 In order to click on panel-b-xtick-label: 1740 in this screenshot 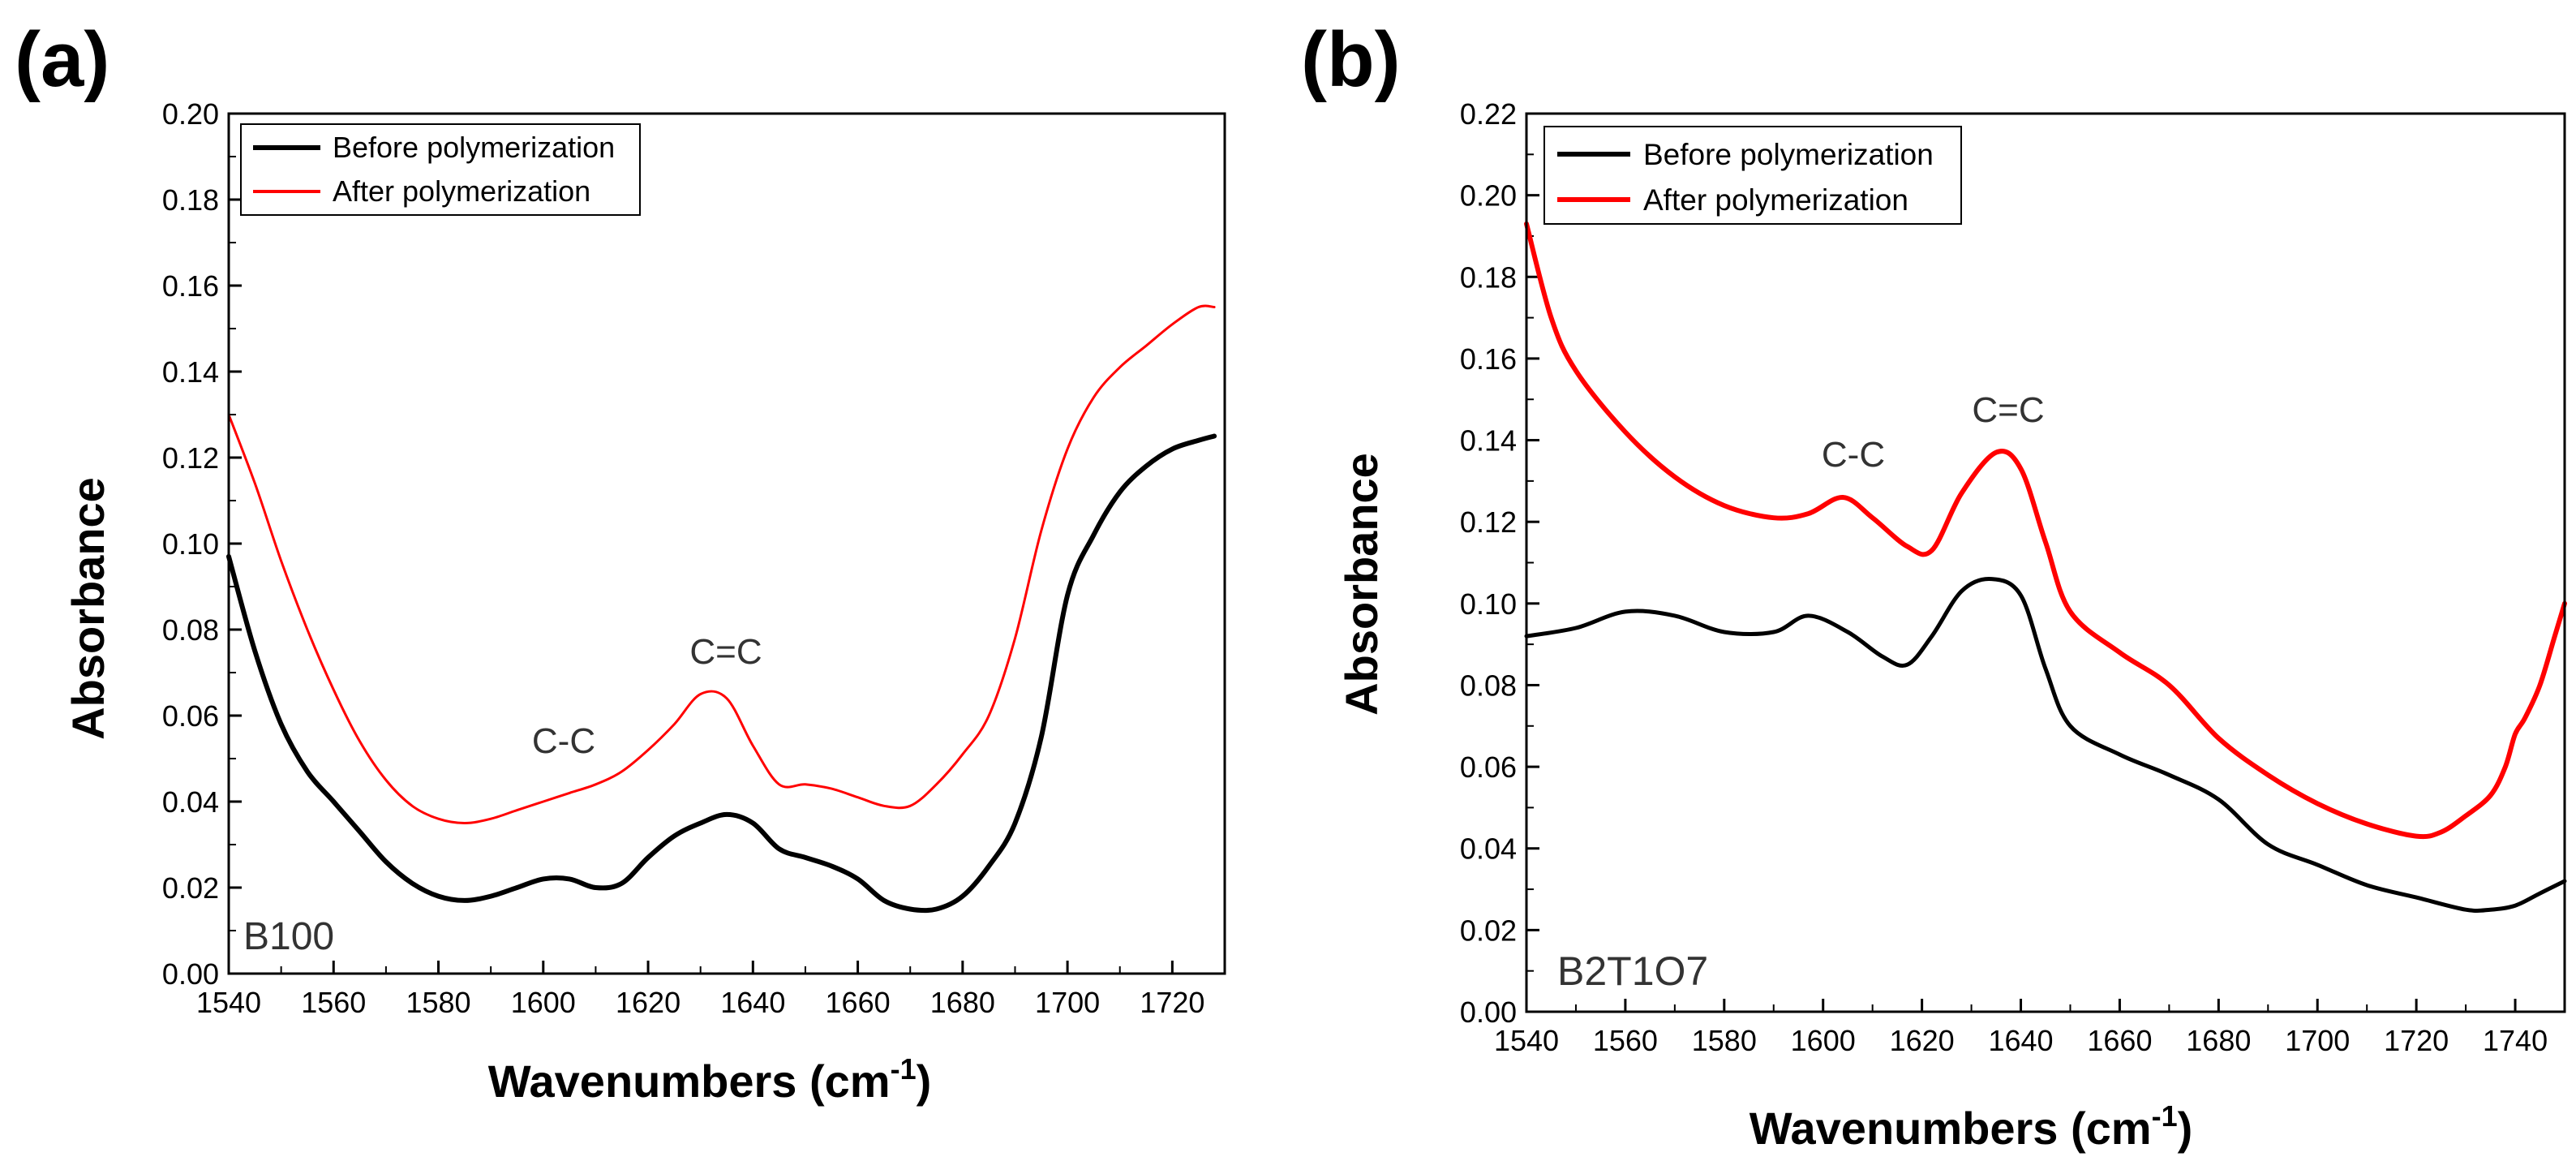, I will do `click(2515, 1040)`.